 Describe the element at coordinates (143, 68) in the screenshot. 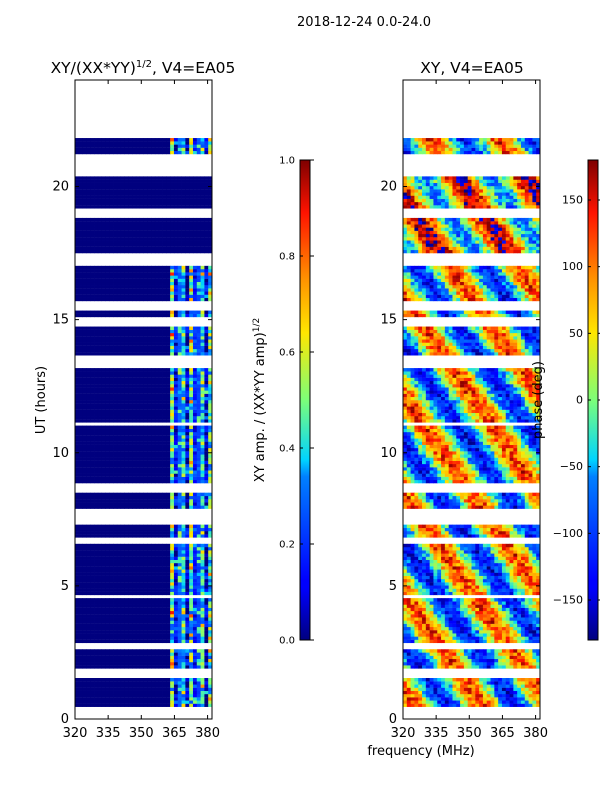

I see `amplitude-title: XY/(XX*YY)1/2, V4=EA05` at that location.